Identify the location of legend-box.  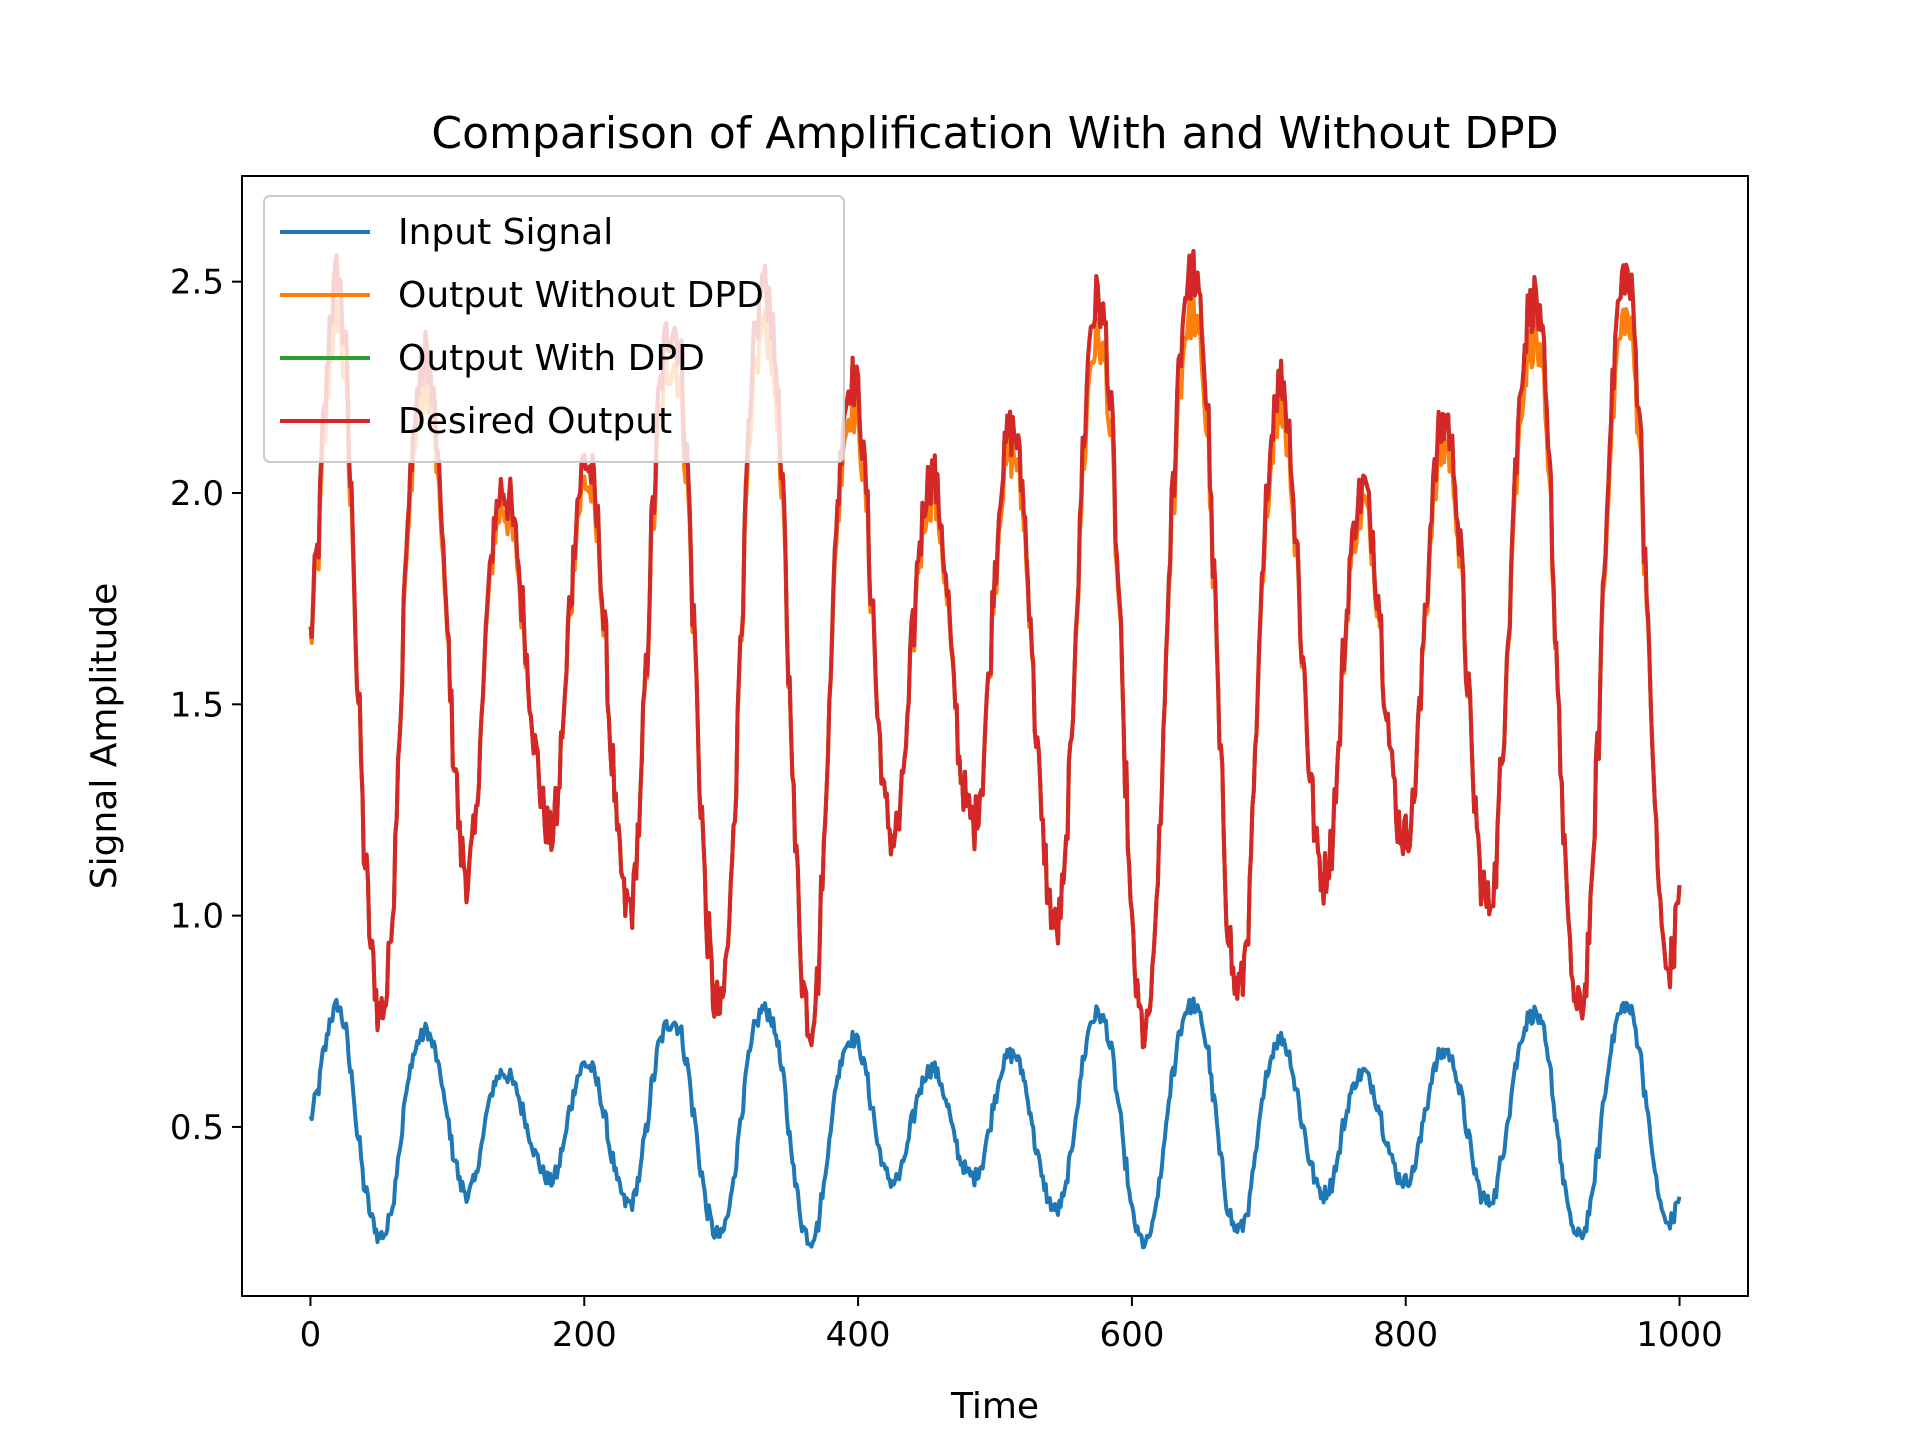
(554, 329).